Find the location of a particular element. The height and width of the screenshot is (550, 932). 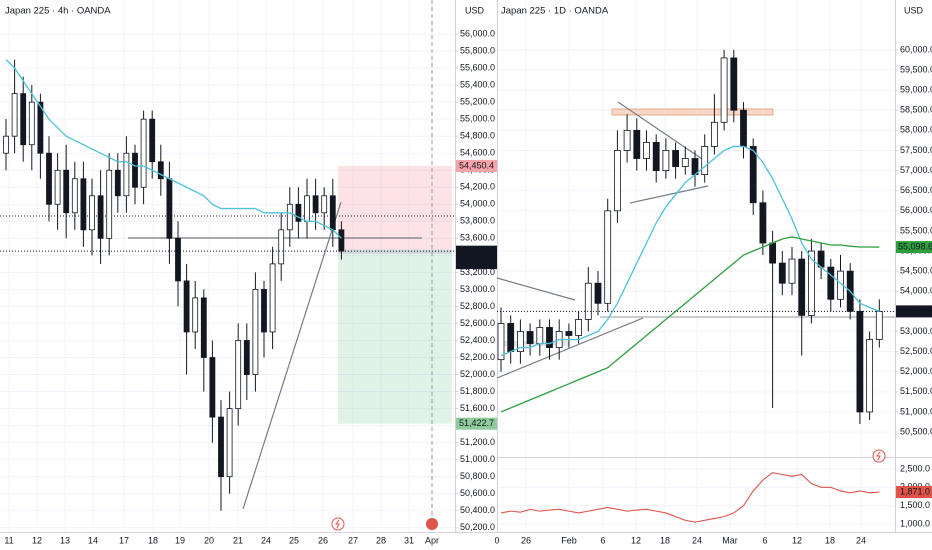

y-tick-label: 54,600.0 is located at coordinates (477, 153).